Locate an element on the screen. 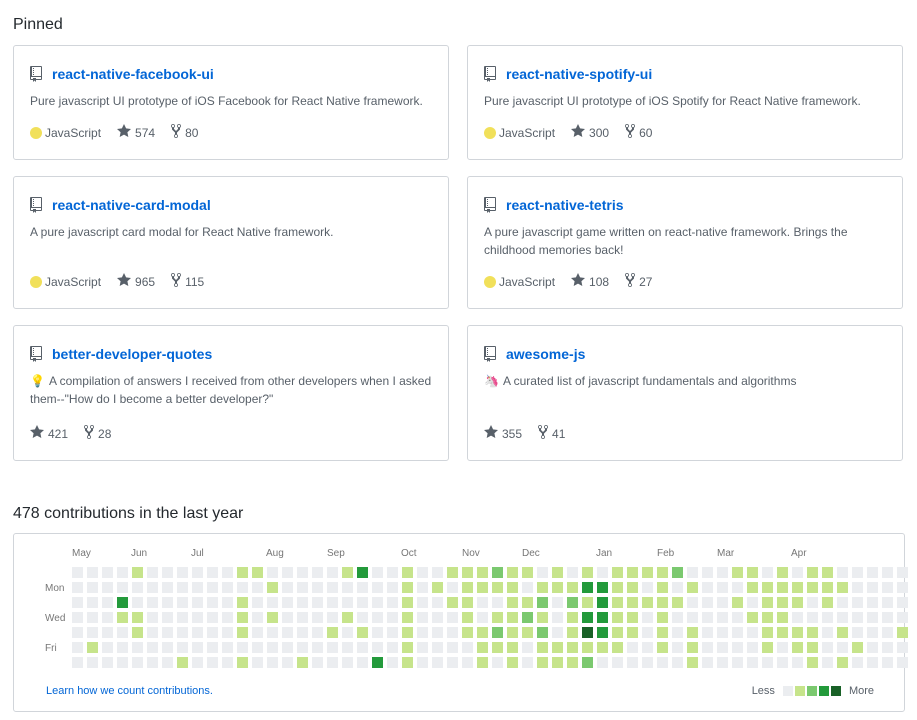 Image resolution: width=917 pixels, height=720 pixels. repo-stars: 965 is located at coordinates (136, 281).